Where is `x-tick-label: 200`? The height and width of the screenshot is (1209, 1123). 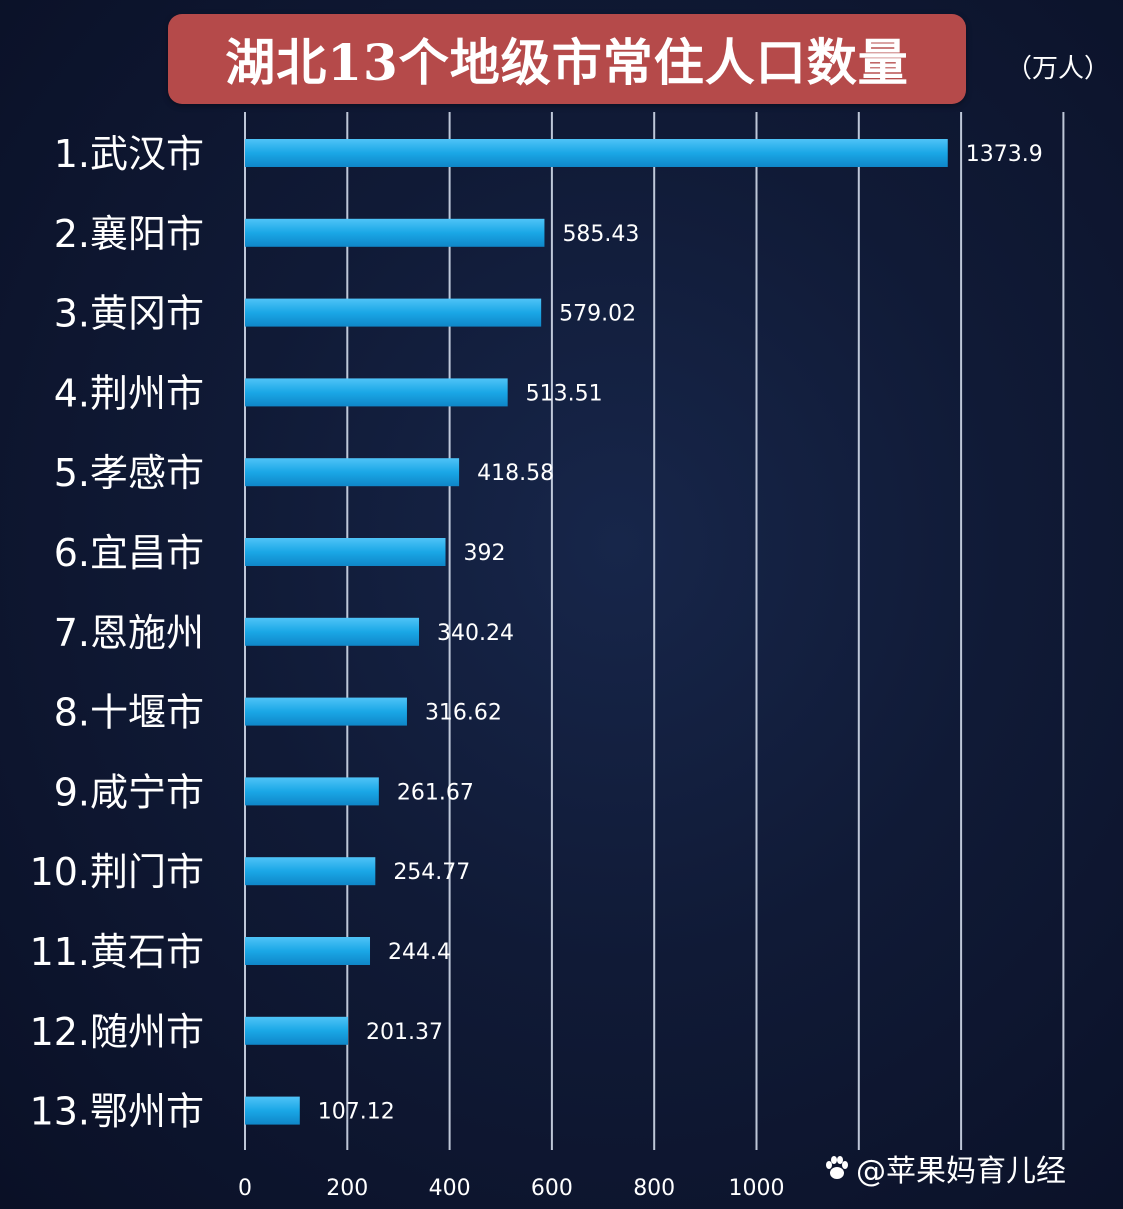
x-tick-label: 200 is located at coordinates (347, 1188).